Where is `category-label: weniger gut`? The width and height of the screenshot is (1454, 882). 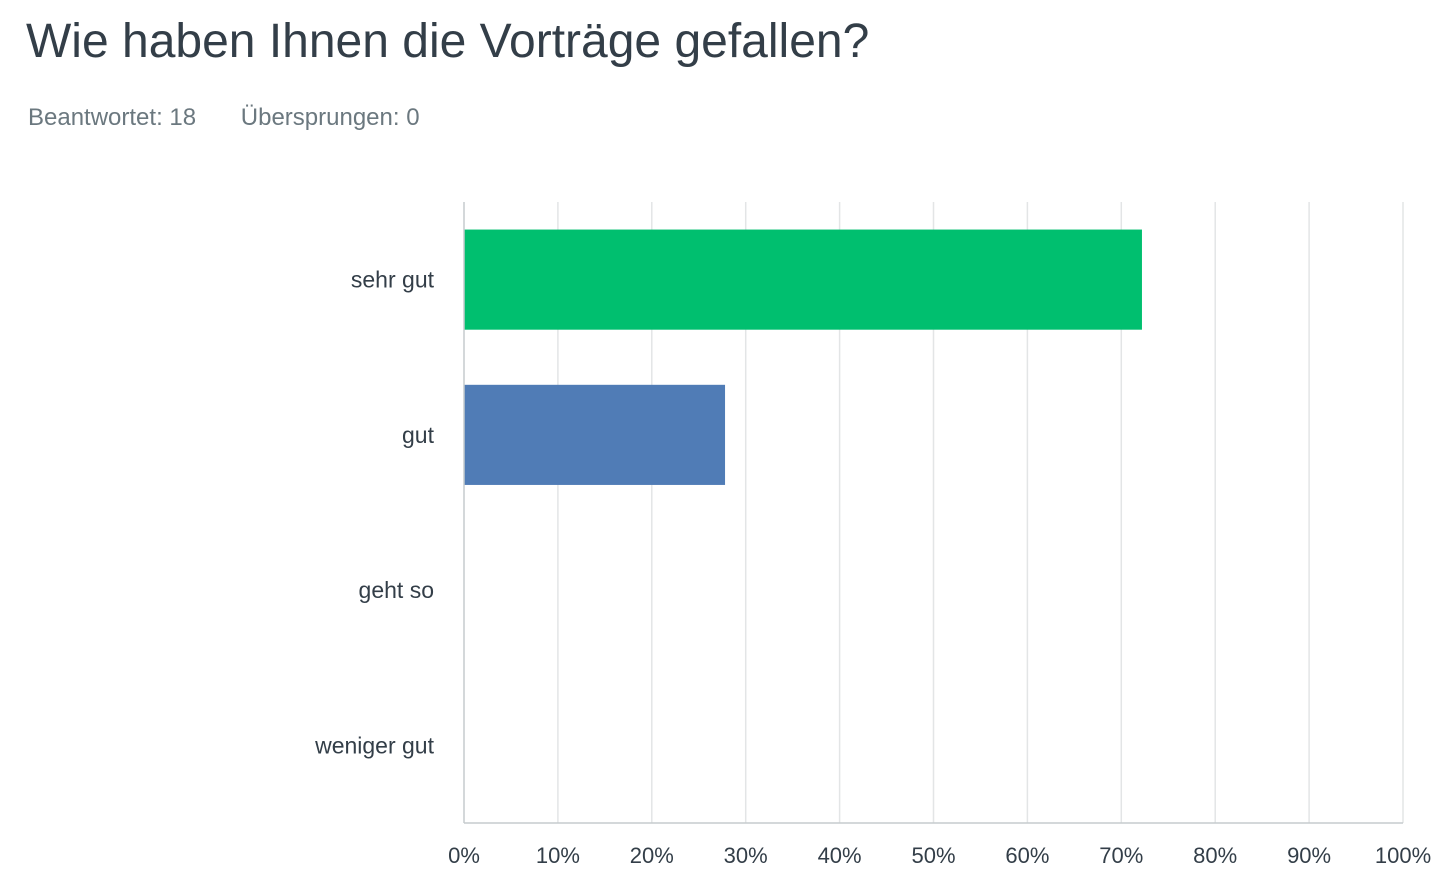
category-label: weniger gut is located at coordinates (374, 745).